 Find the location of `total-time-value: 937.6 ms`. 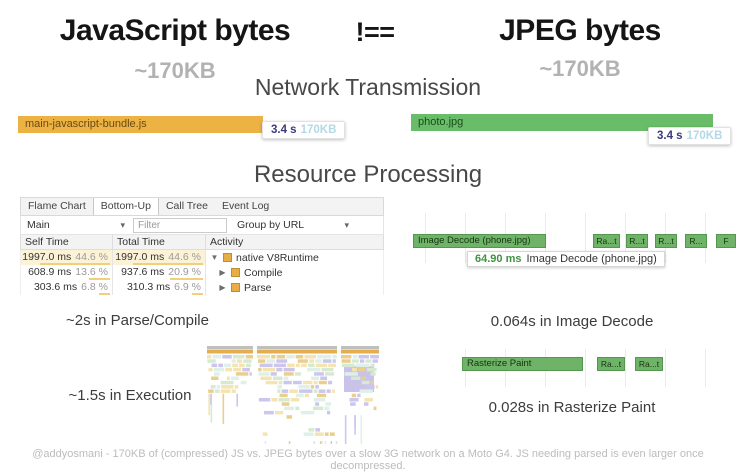

total-time-value: 937.6 ms is located at coordinates (143, 272).